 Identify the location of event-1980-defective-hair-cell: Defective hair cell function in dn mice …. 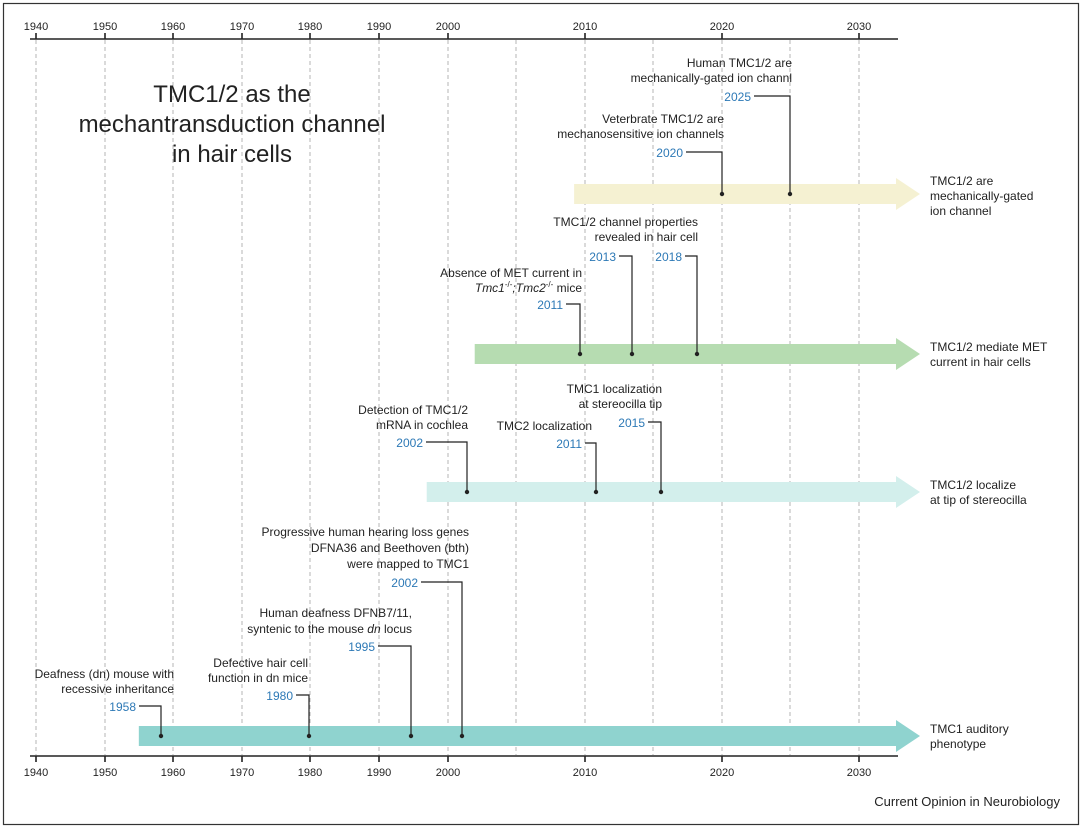
(260, 697).